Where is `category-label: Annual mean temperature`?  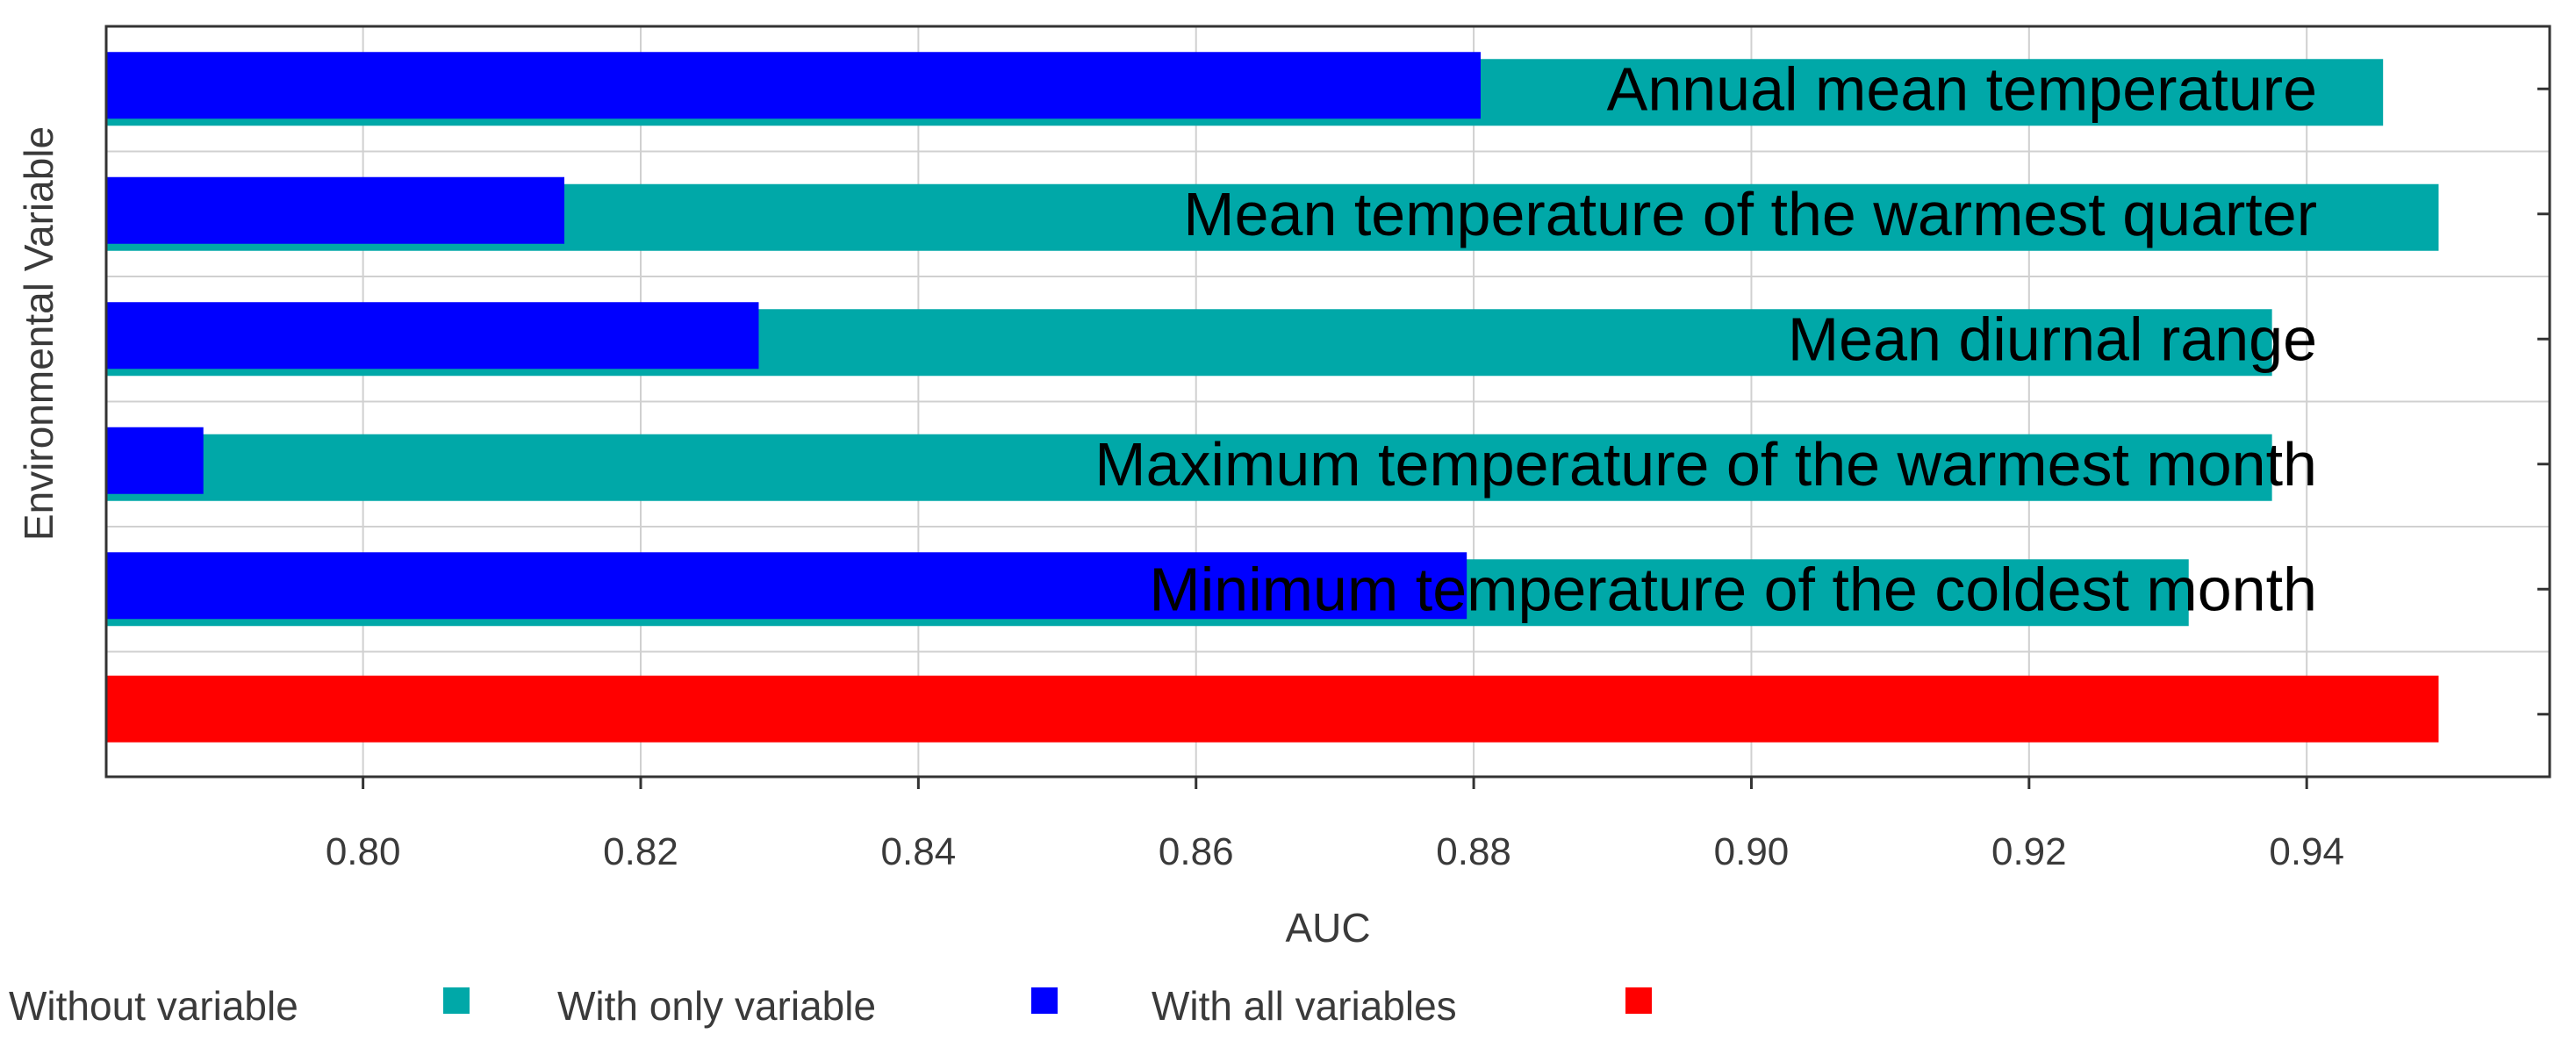
category-label: Annual mean temperature is located at coordinates (1962, 88).